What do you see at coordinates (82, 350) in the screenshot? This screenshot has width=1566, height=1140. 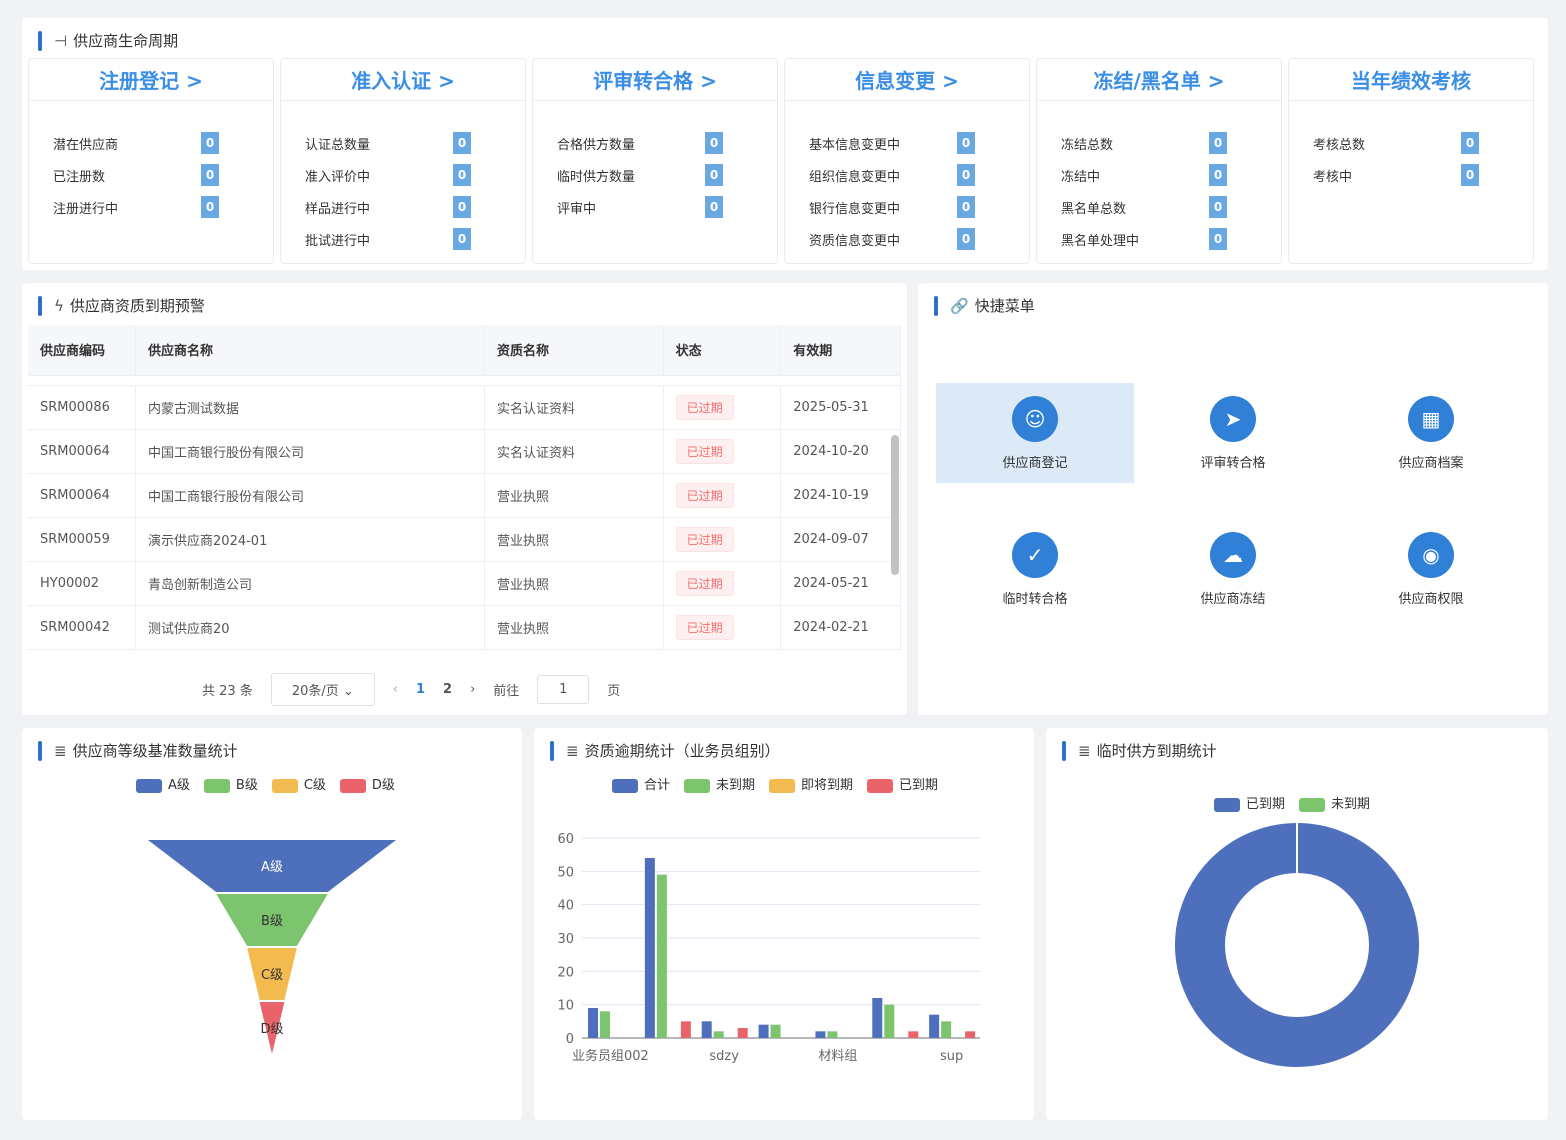 I see `column-header: 供应商编码` at bounding box center [82, 350].